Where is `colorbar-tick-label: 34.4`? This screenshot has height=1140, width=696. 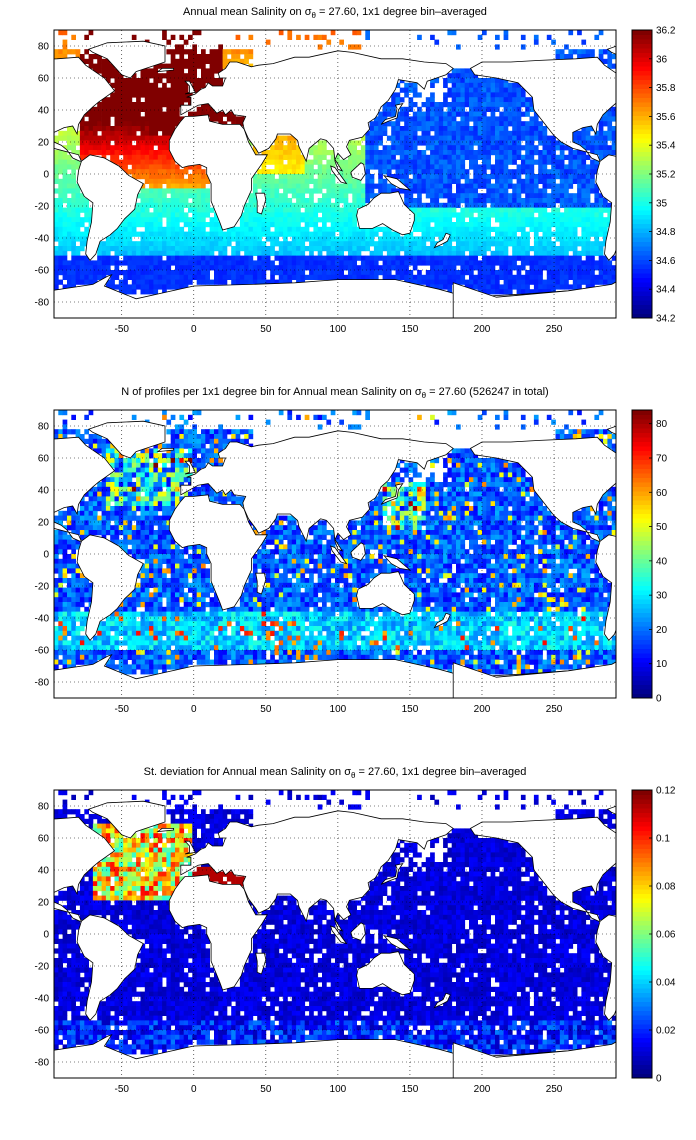
colorbar-tick-label: 34.4 is located at coordinates (666, 290).